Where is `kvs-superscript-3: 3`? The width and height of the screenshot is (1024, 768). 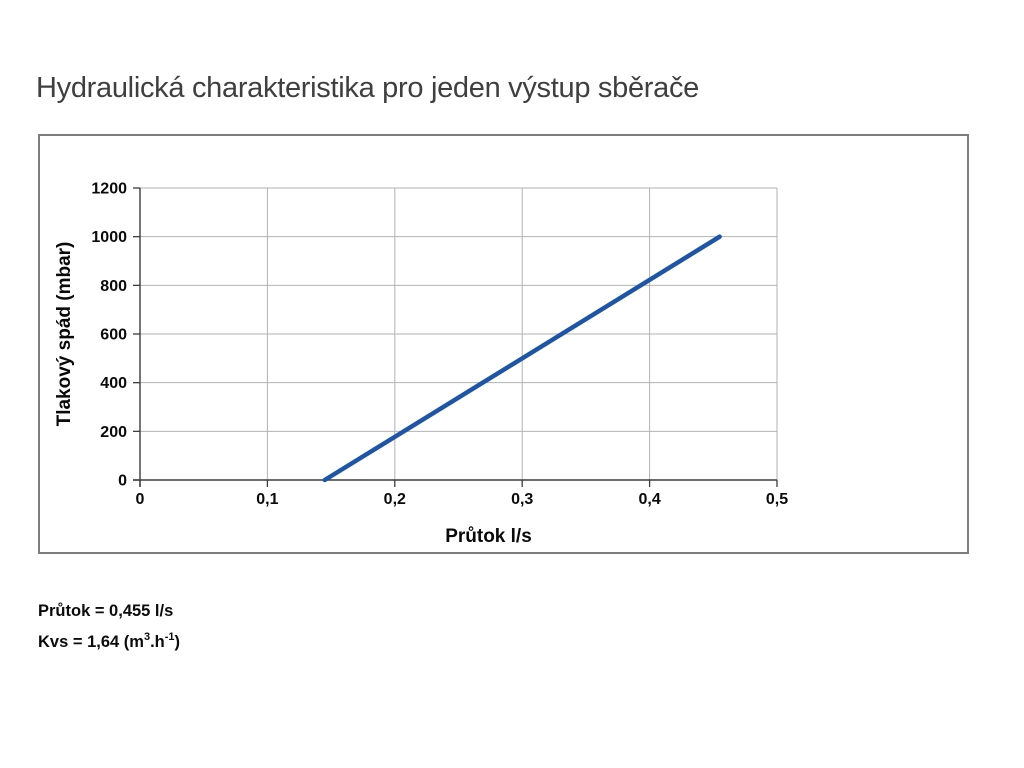 kvs-superscript-3: 3 is located at coordinates (147, 637).